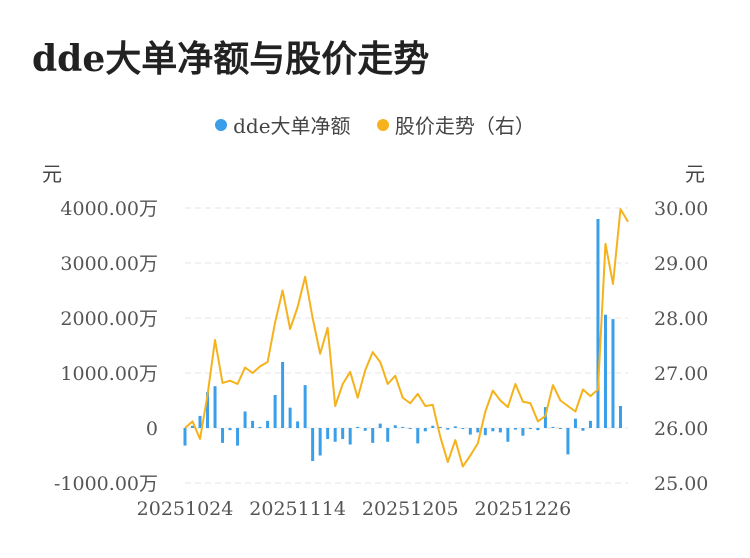 This screenshot has height=558, width=750. Describe the element at coordinates (681, 319) in the screenshot. I see `right-tick-label: 28.00` at that location.